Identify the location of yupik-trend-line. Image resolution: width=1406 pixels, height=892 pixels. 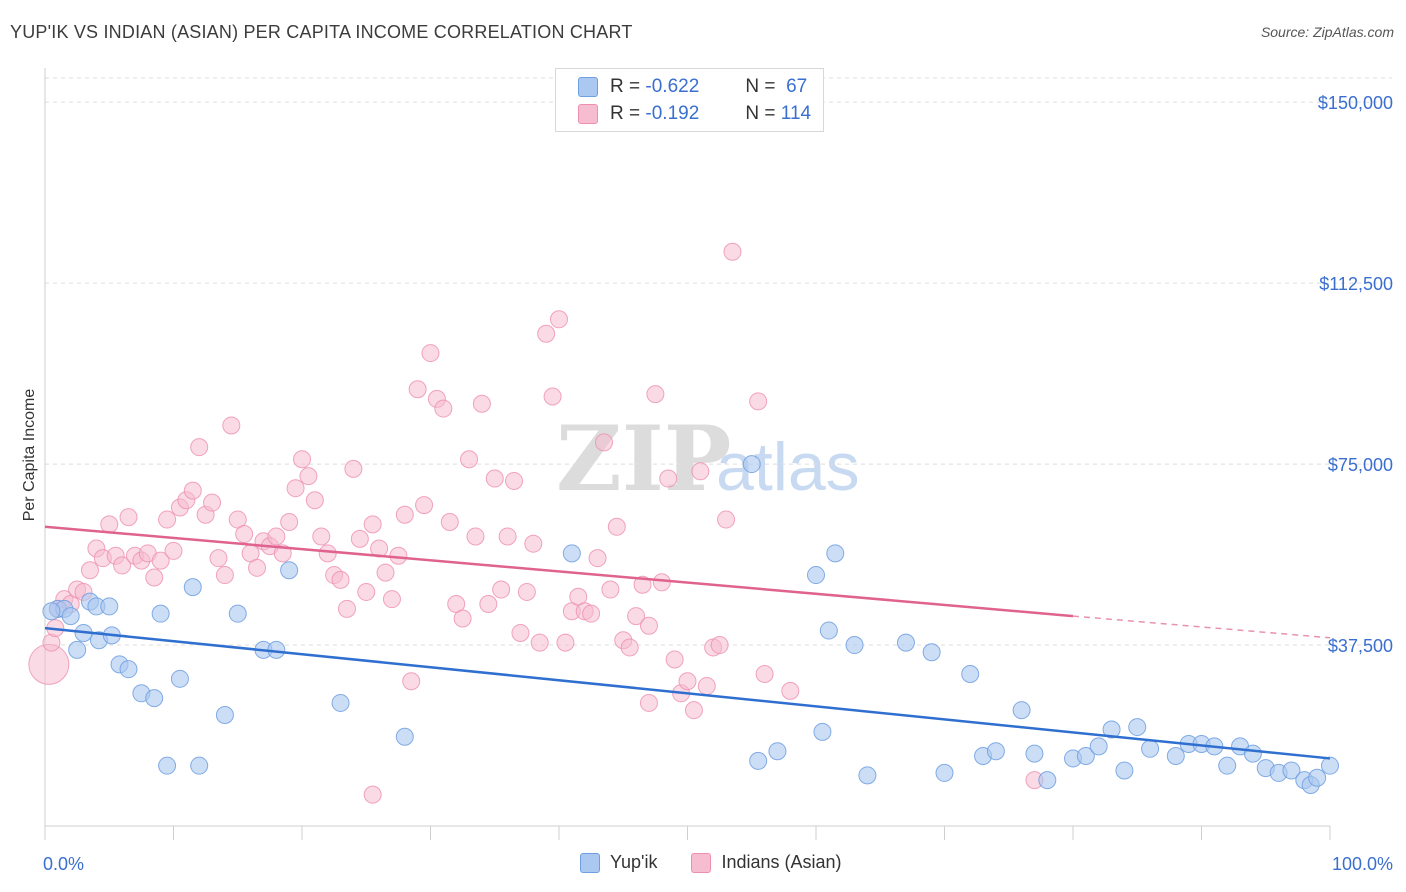
(687, 693).